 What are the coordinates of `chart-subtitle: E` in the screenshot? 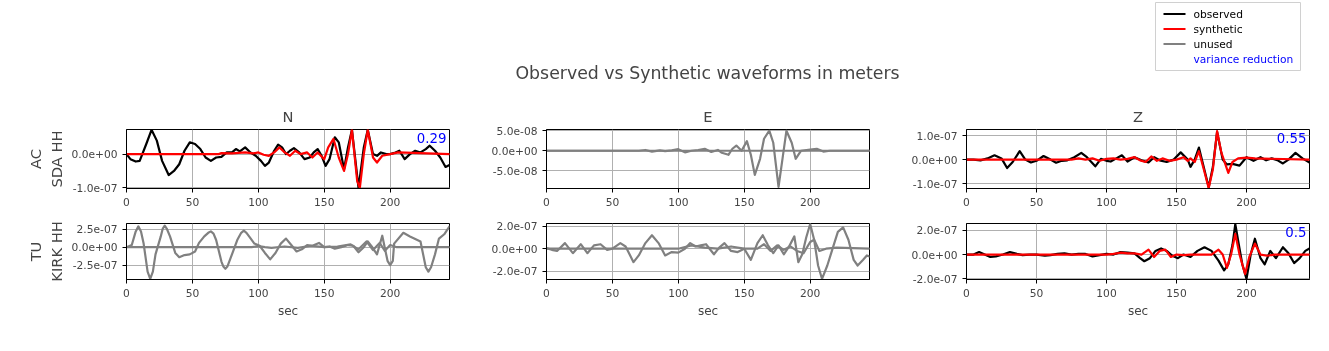 It's located at (708, 116).